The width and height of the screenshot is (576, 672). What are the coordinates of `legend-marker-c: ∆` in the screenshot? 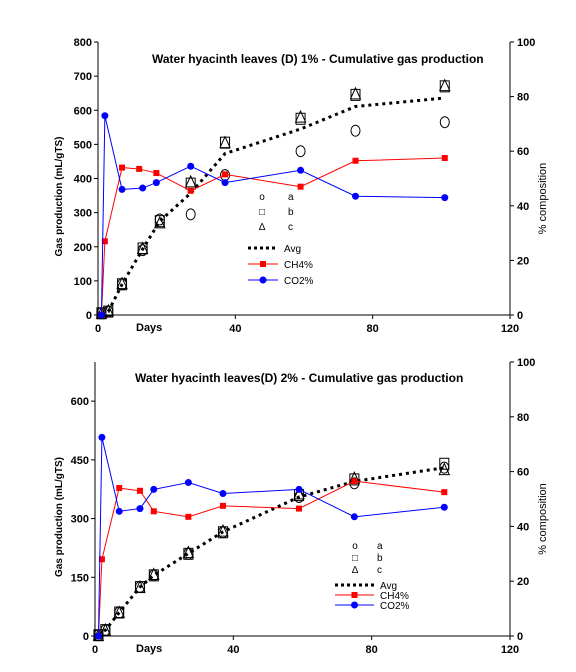 It's located at (262, 227).